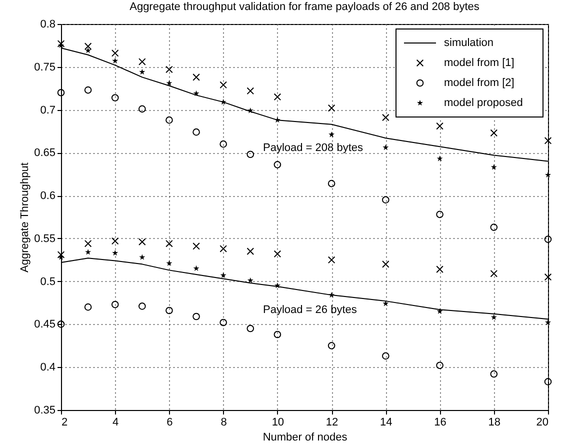 This screenshot has width=563, height=446. I want to click on x-tick-label: 20, so click(542, 422).